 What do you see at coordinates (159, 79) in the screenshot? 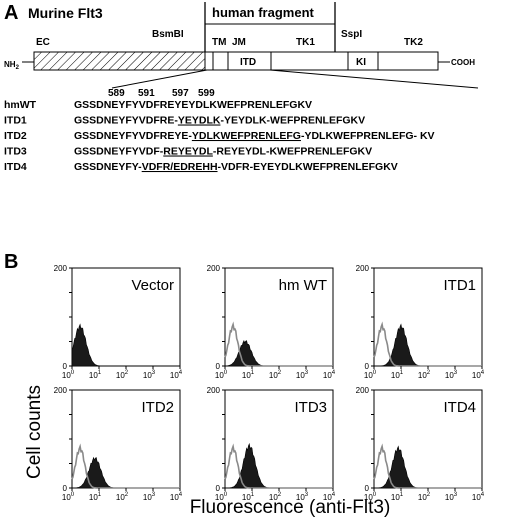
I see `zoom-line-left` at bounding box center [159, 79].